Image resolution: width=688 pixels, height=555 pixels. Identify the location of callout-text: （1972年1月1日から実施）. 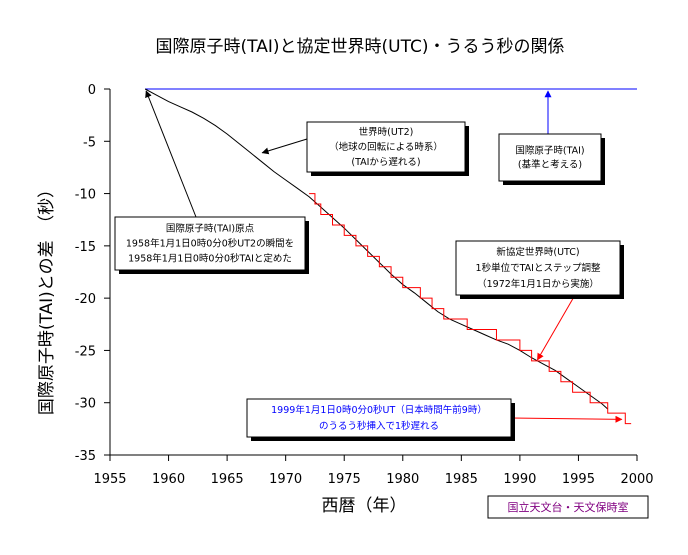
(538, 284).